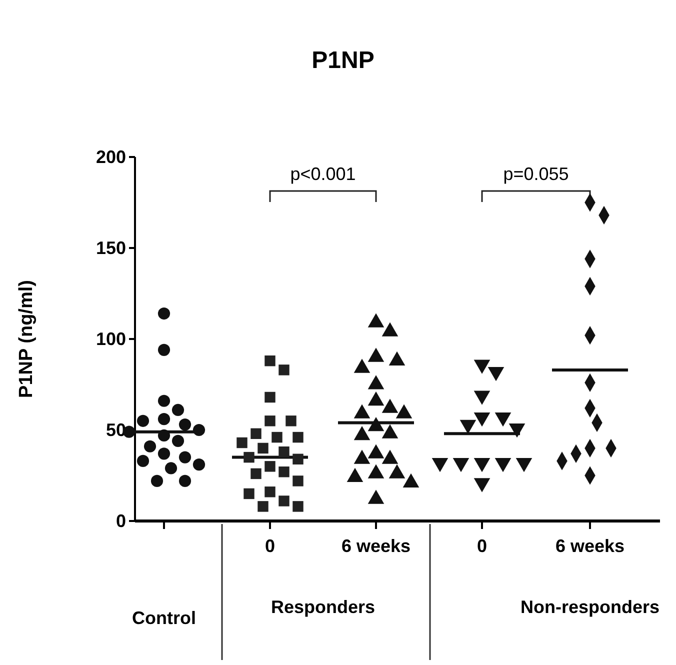 The height and width of the screenshot is (665, 676). What do you see at coordinates (323, 607) in the screenshot?
I see `x-axis-title: Responders` at bounding box center [323, 607].